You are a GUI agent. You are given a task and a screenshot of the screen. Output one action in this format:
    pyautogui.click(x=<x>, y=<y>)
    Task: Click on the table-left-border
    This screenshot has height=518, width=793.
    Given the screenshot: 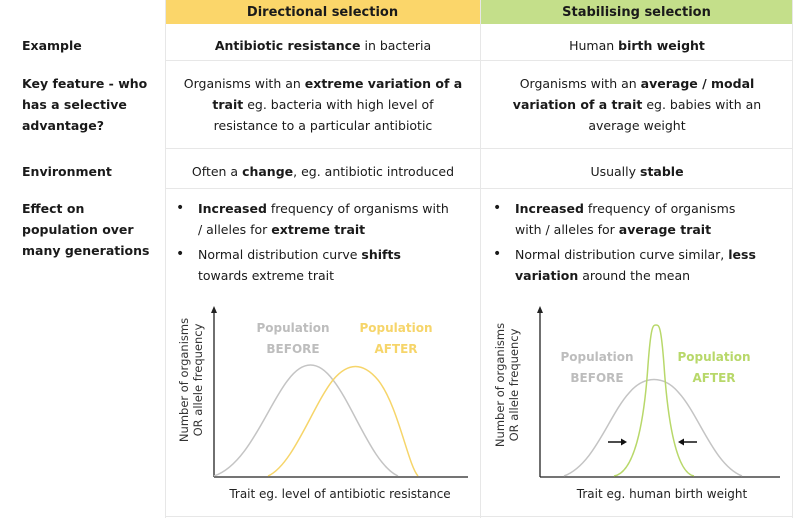 What is the action you would take?
    pyautogui.click(x=165, y=259)
    